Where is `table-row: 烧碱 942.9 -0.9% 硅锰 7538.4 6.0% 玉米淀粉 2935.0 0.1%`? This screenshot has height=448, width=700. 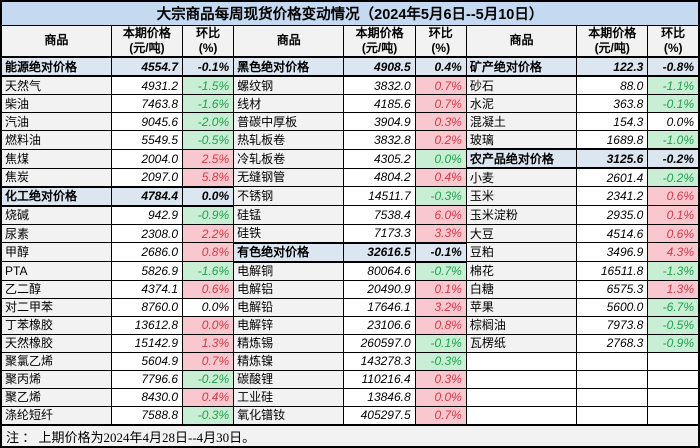
table-row: 烧碱 942.9 -0.9% 硅锰 7538.4 6.0% 玉米淀粉 2935.0 0.1% is located at coordinates (350, 215).